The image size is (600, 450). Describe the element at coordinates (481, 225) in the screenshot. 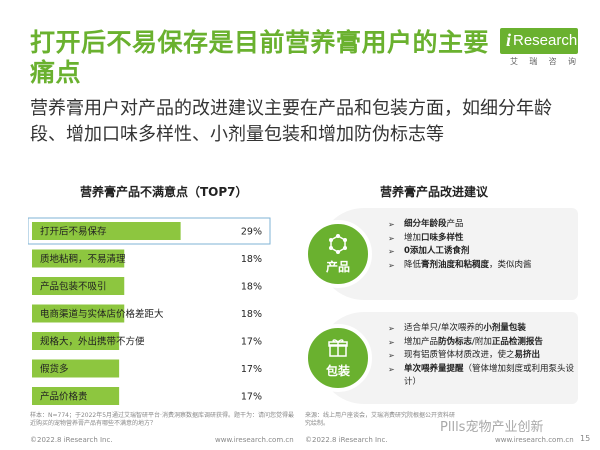

I see `suggestion-item: 细分年龄段产品` at that location.